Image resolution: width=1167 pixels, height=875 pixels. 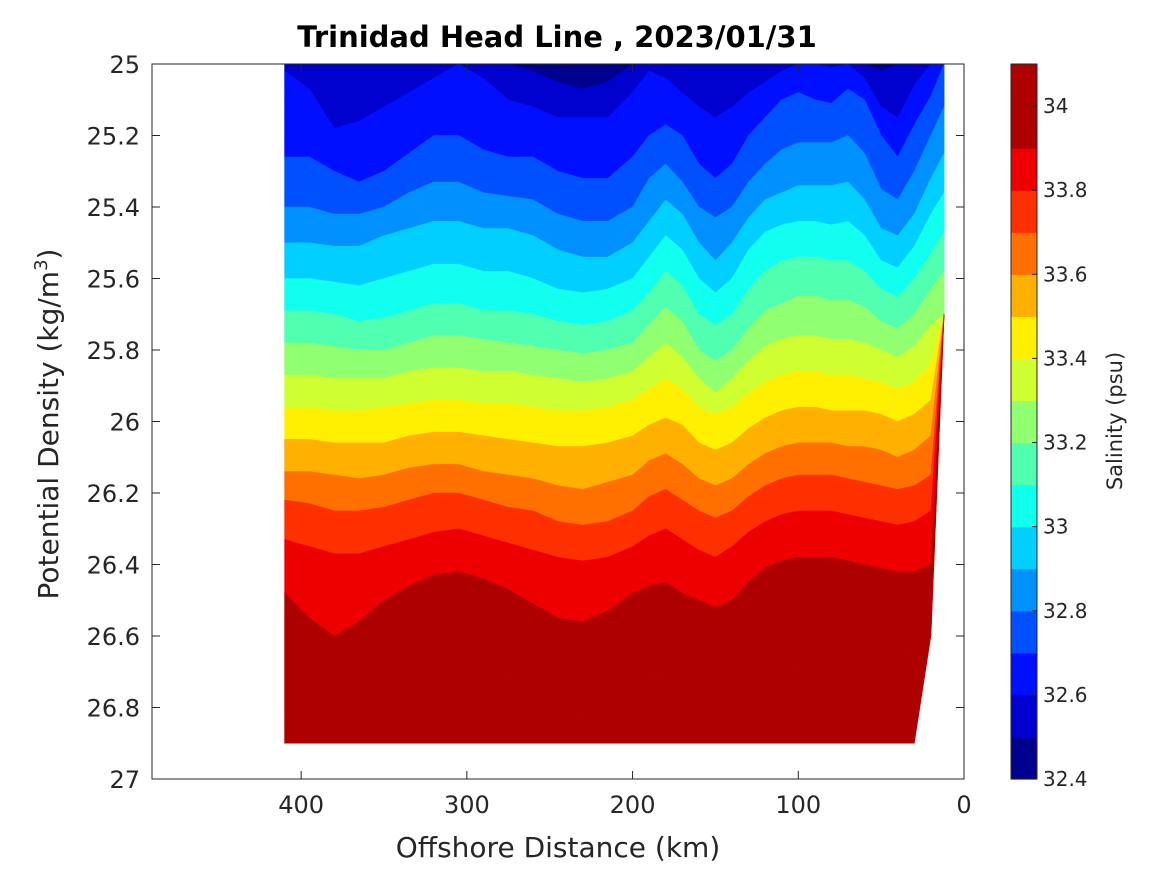 I want to click on y-tick-label: 26.6, so click(x=113, y=637).